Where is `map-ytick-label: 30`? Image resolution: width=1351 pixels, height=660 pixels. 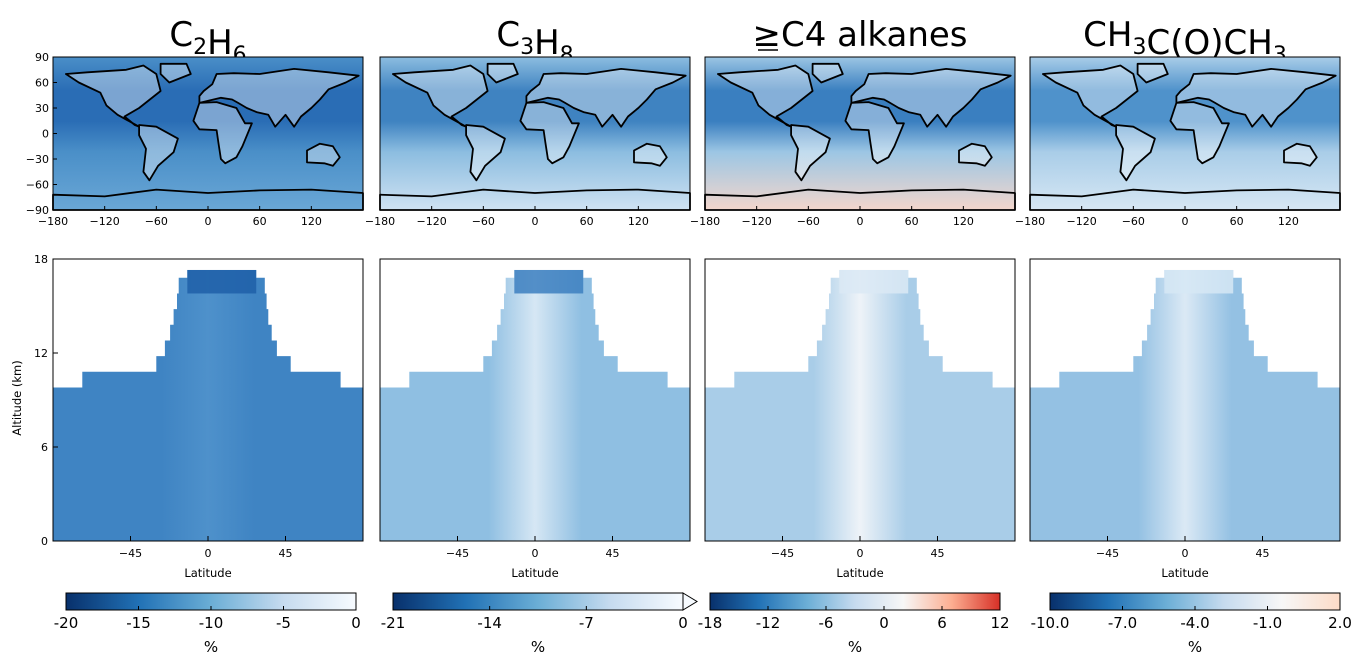 map-ytick-label: 30 is located at coordinates (42, 108).